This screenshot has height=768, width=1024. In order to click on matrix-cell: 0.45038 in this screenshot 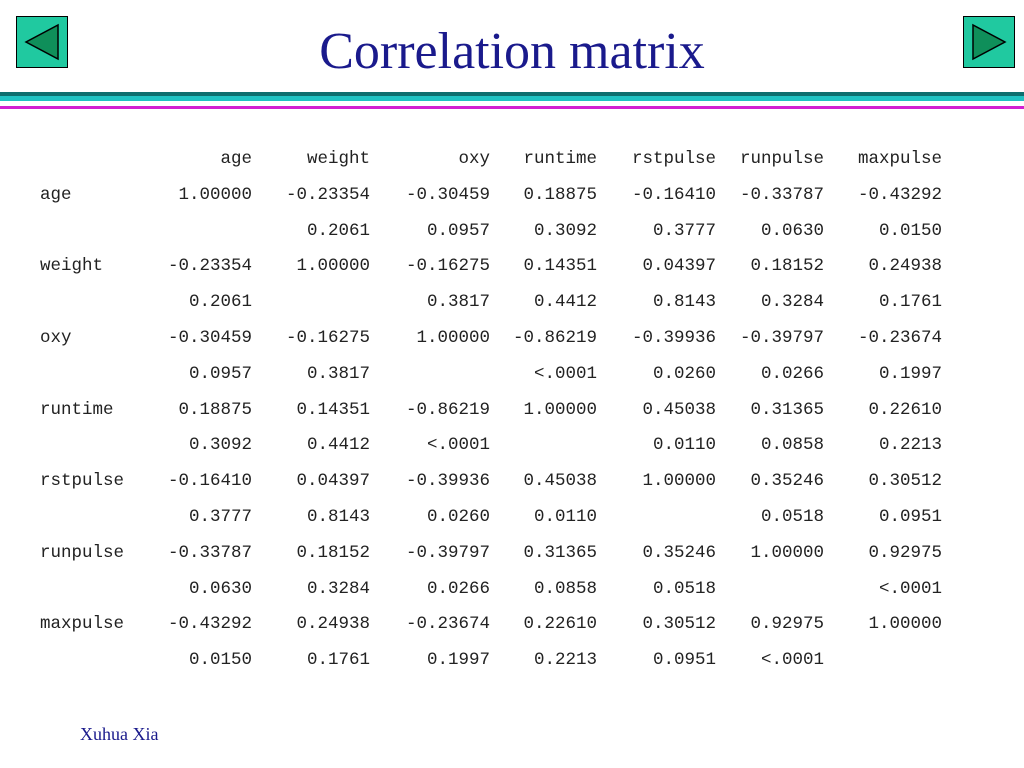, I will do `click(560, 481)`.